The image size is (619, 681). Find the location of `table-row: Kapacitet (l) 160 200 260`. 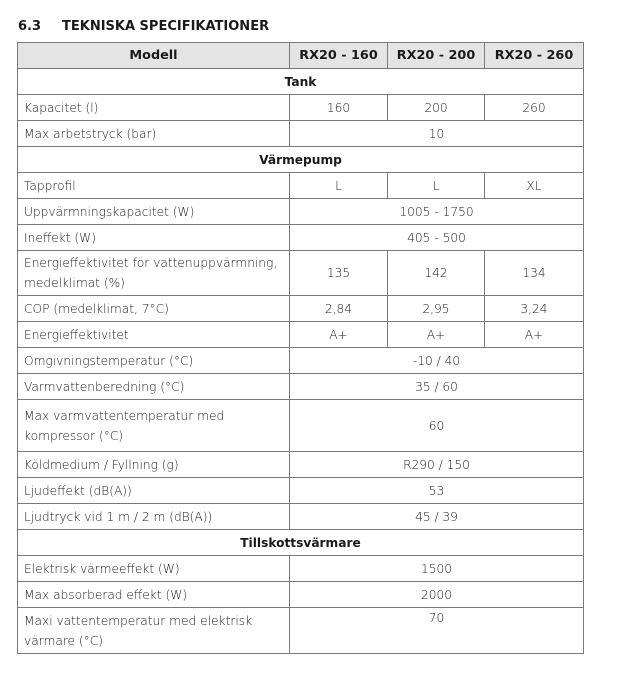

table-row: Kapacitet (l) 160 200 260 is located at coordinates (300, 107).